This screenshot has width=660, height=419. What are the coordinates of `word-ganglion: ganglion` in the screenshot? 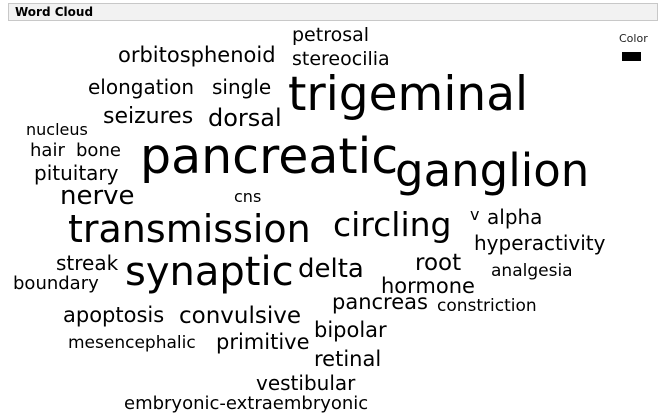 It's located at (492, 170).